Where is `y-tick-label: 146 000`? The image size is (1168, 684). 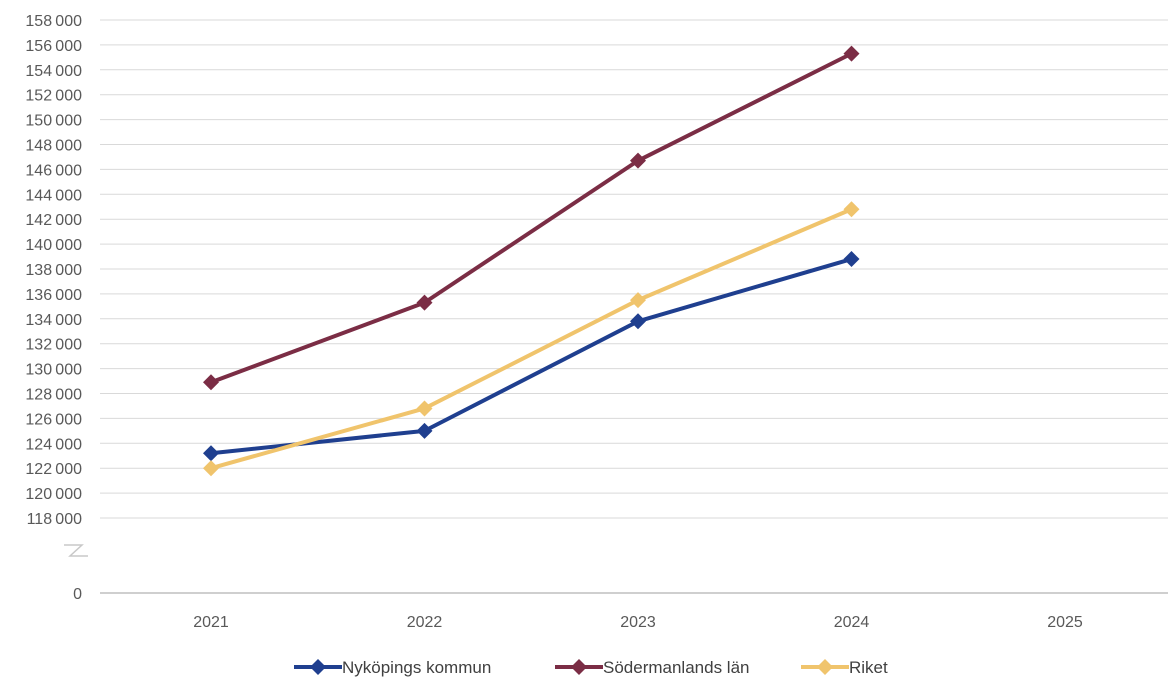
y-tick-label: 146 000 is located at coordinates (53, 170).